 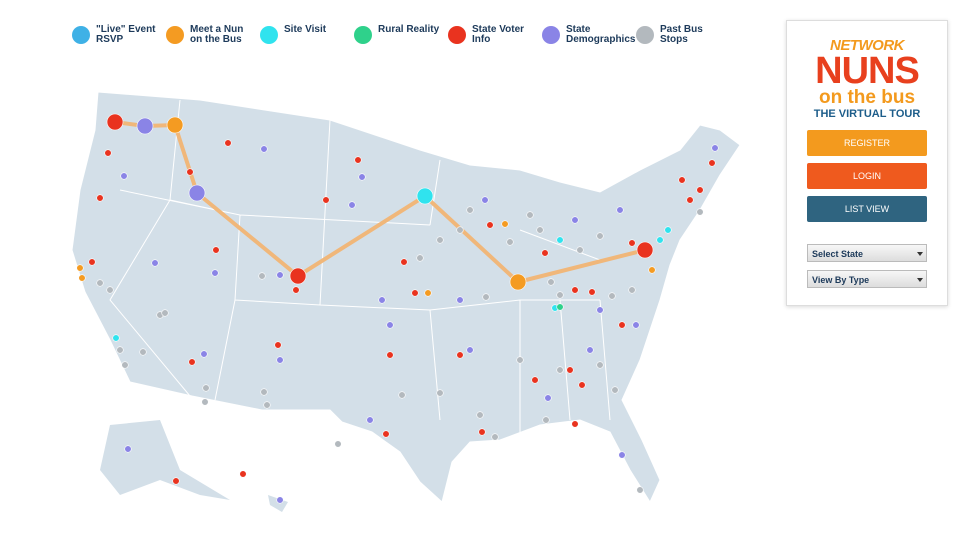 What do you see at coordinates (867, 279) in the screenshot?
I see `type-select: View By Type` at bounding box center [867, 279].